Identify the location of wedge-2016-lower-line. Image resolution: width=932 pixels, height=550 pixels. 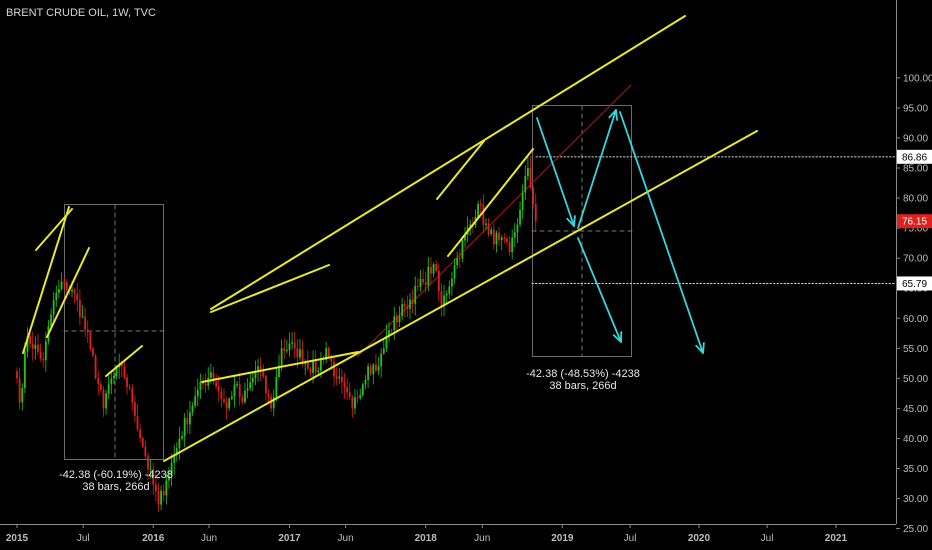
(280, 367).